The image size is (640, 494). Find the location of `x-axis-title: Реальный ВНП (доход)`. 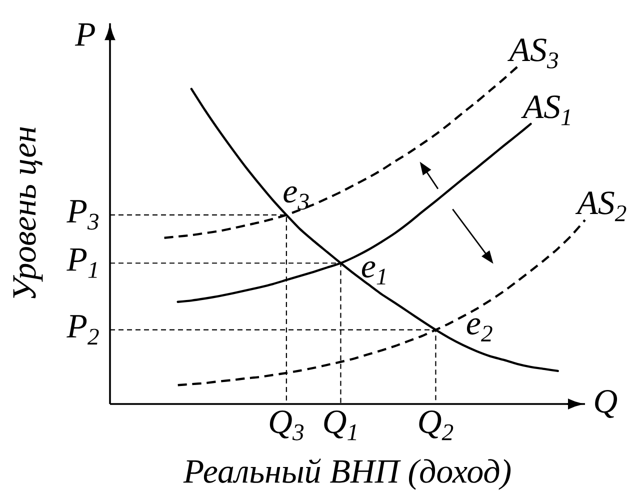

x-axis-title: Реальный ВНП (доход) is located at coordinates (347, 474).